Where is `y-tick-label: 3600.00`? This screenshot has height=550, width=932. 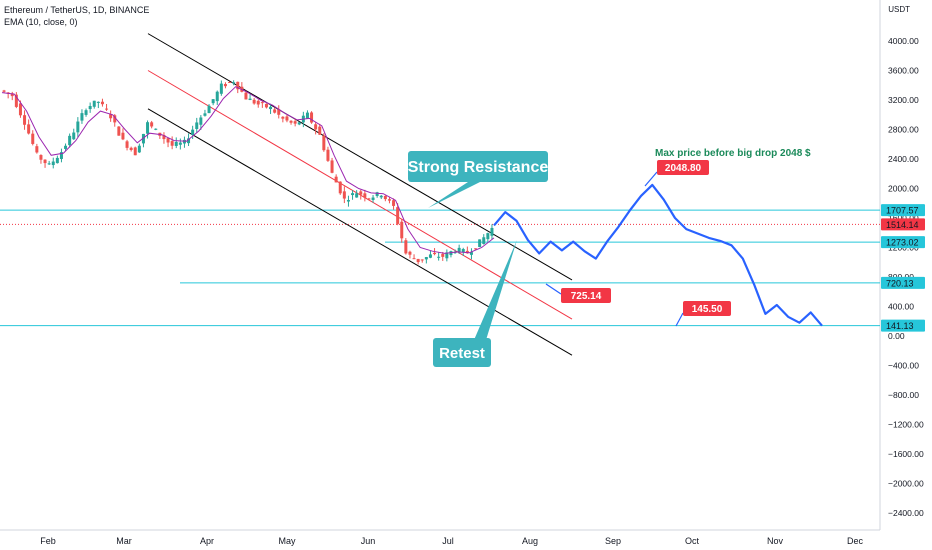
y-tick-label: 3600.00 is located at coordinates (903, 71).